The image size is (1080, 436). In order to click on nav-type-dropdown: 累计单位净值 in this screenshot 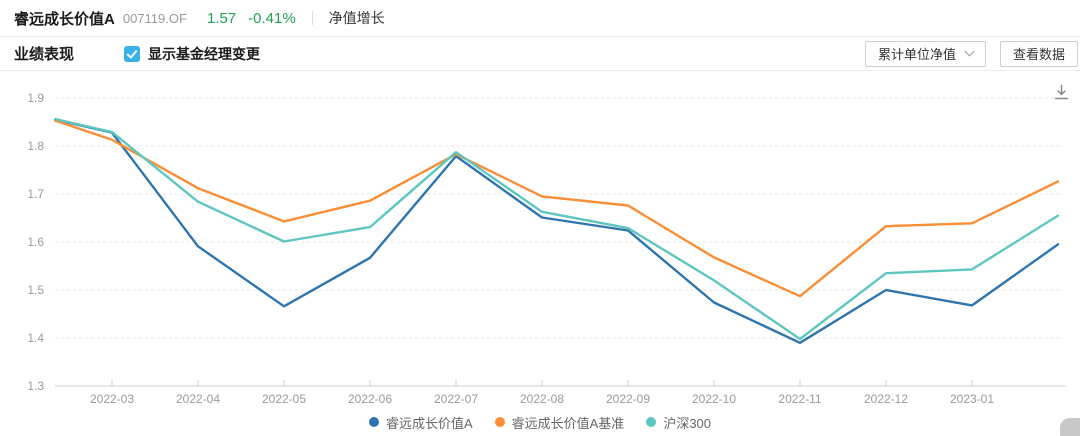, I will do `click(925, 53)`.